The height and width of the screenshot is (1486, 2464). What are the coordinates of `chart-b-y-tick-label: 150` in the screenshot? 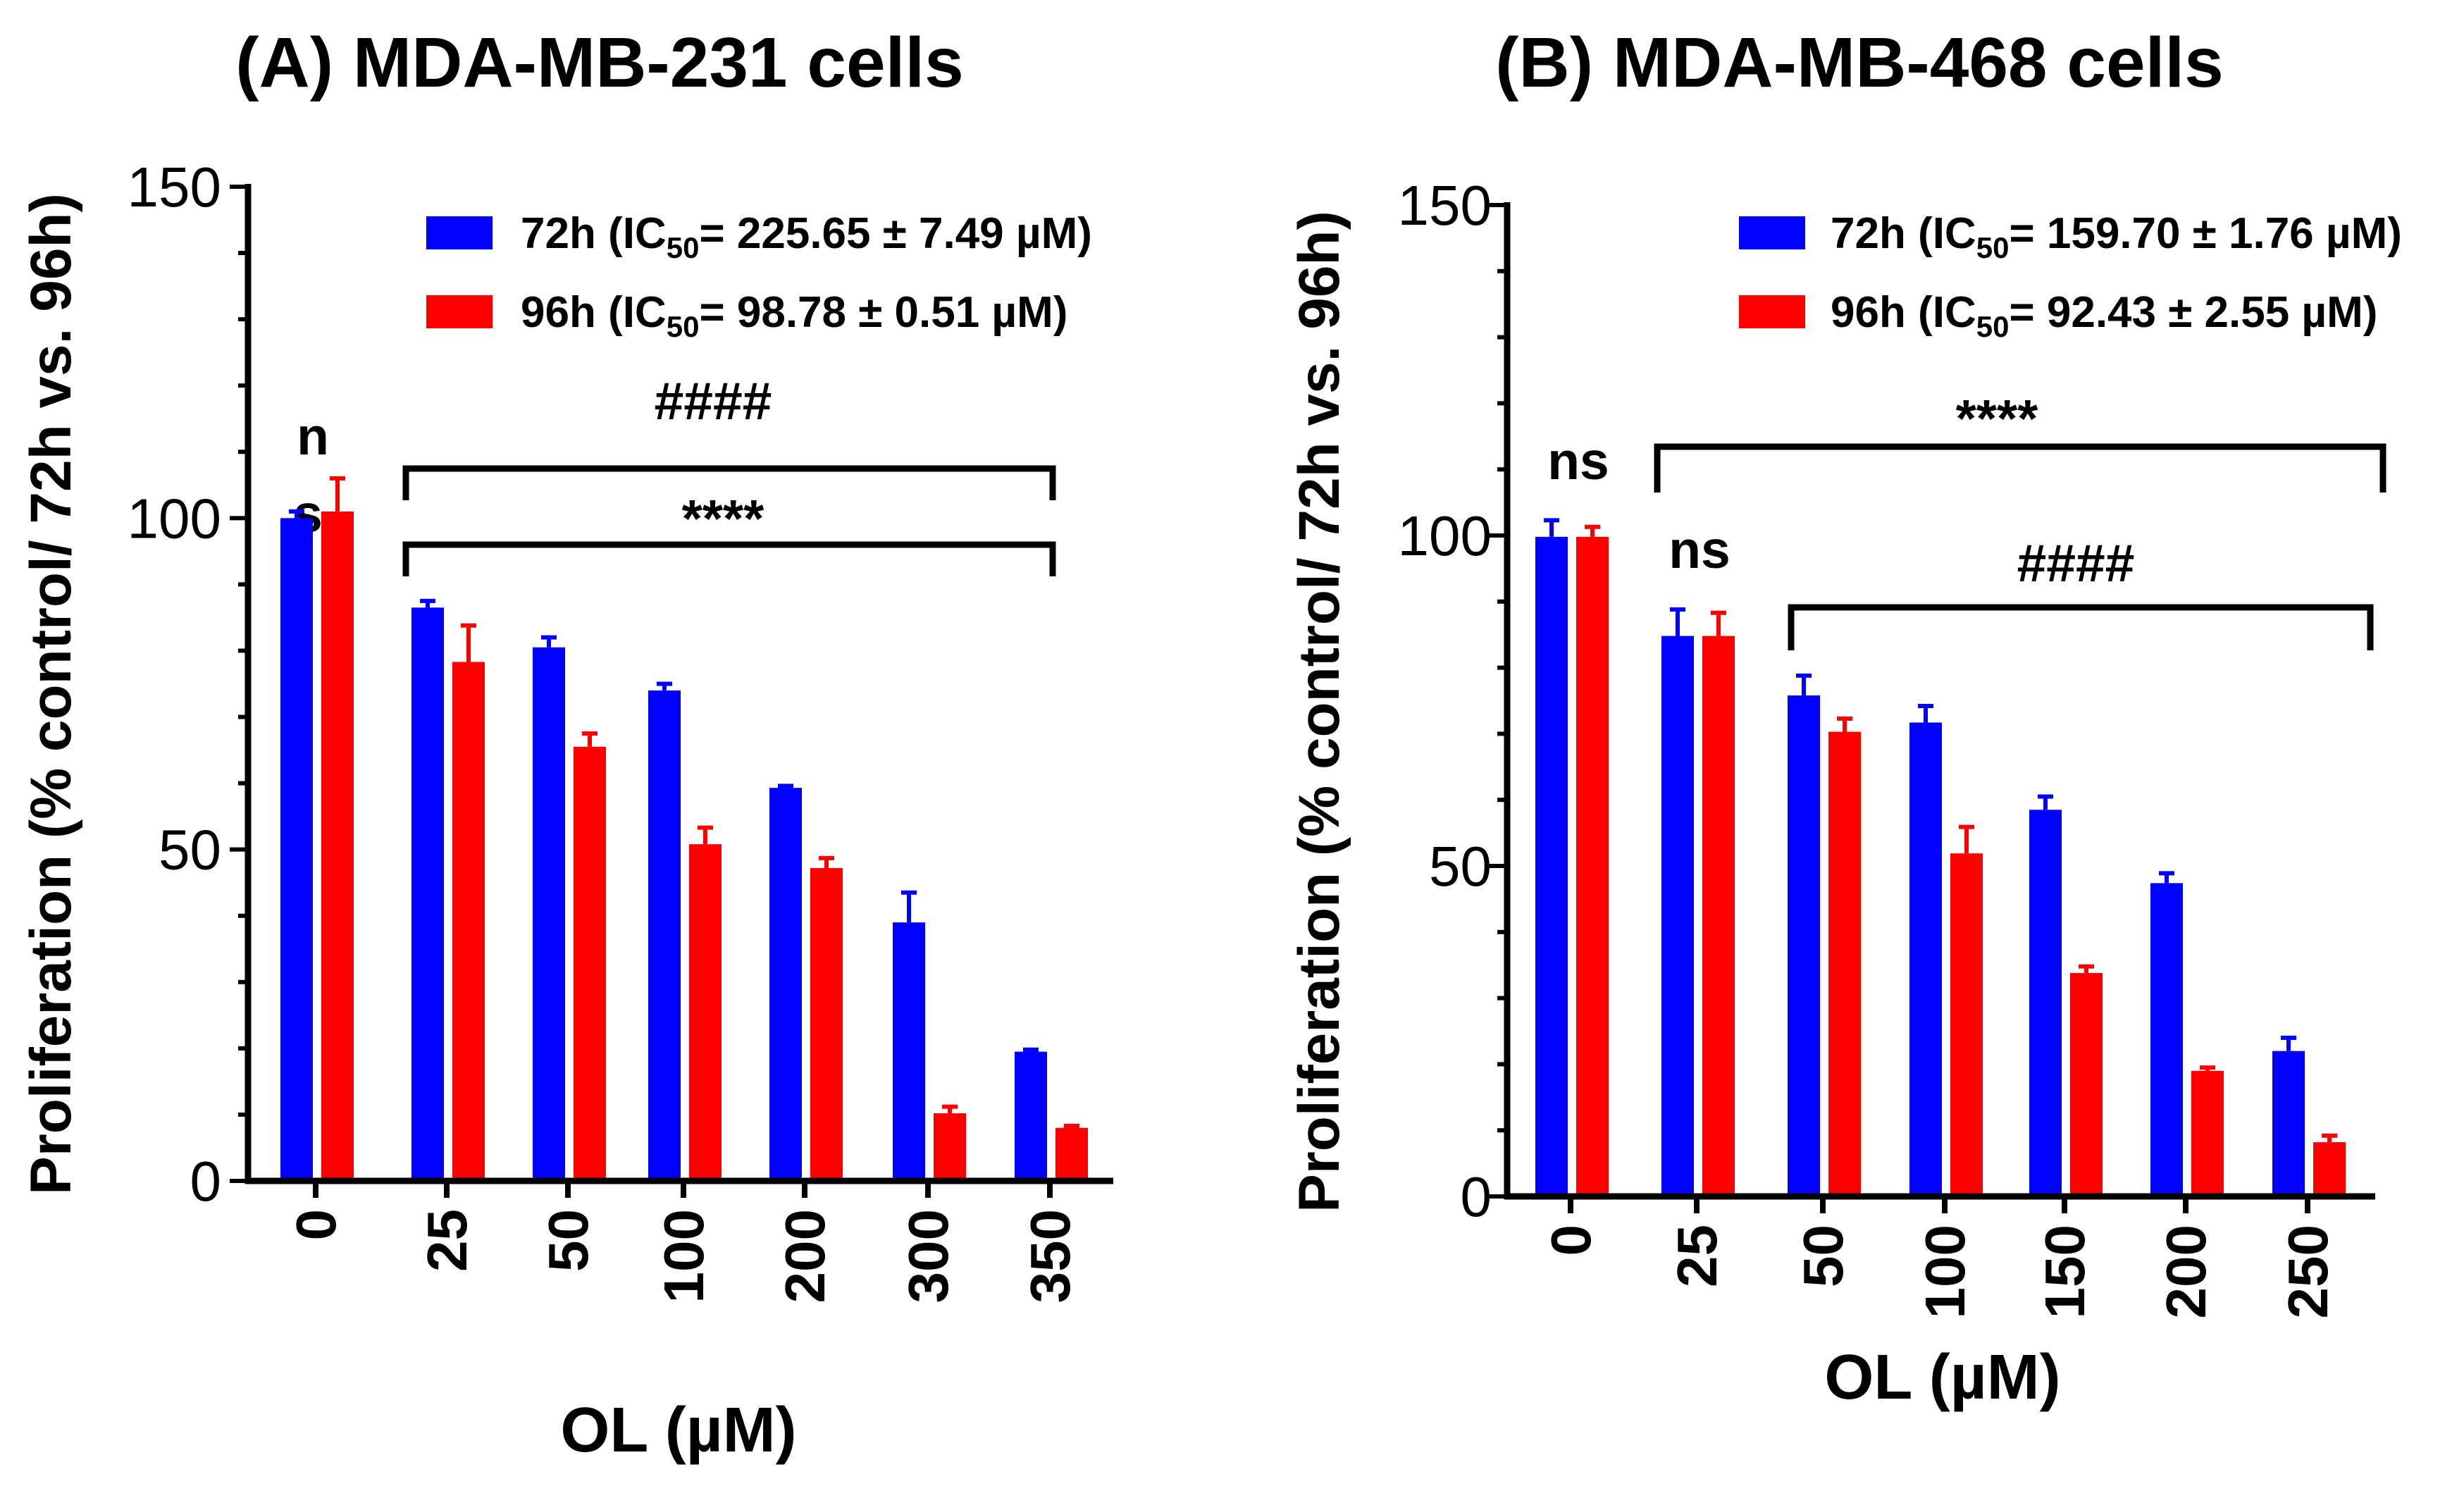 It's located at (1445, 205).